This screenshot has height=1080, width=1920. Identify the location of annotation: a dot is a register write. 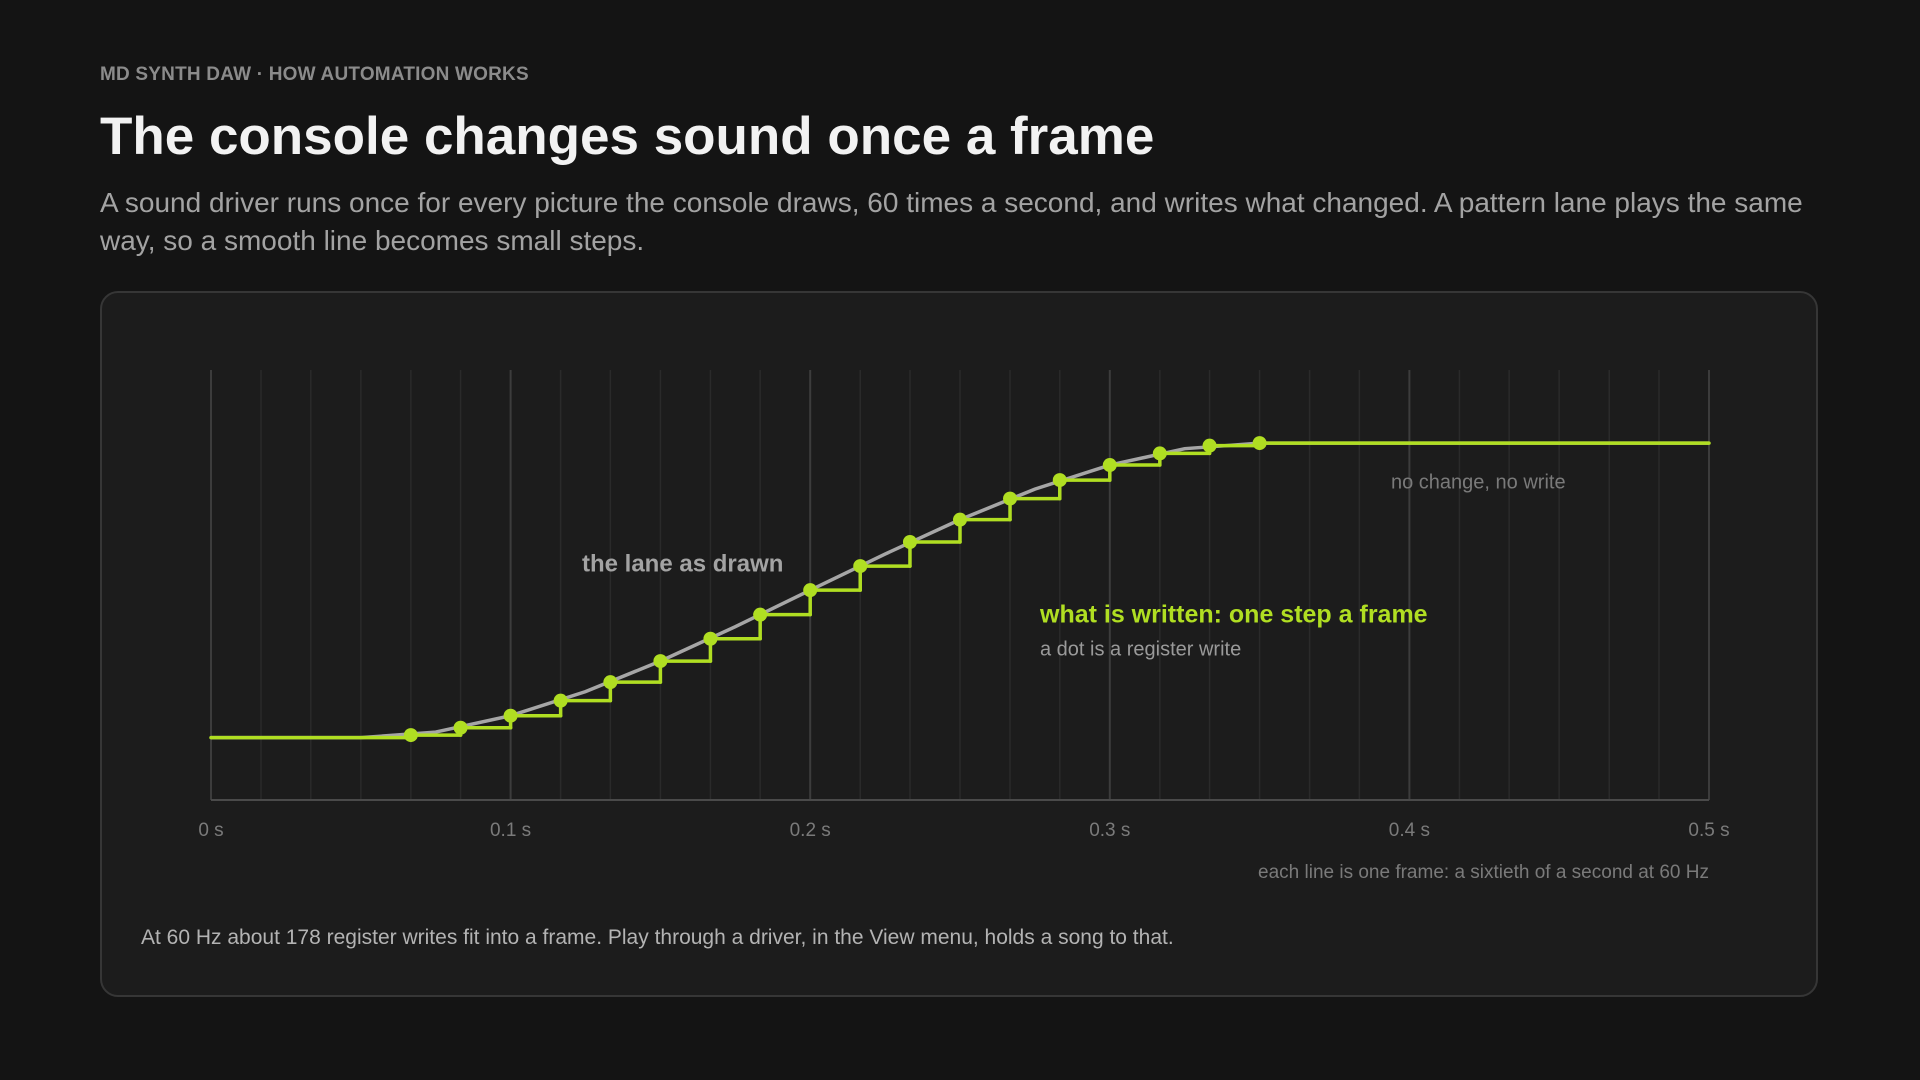
(1140, 649).